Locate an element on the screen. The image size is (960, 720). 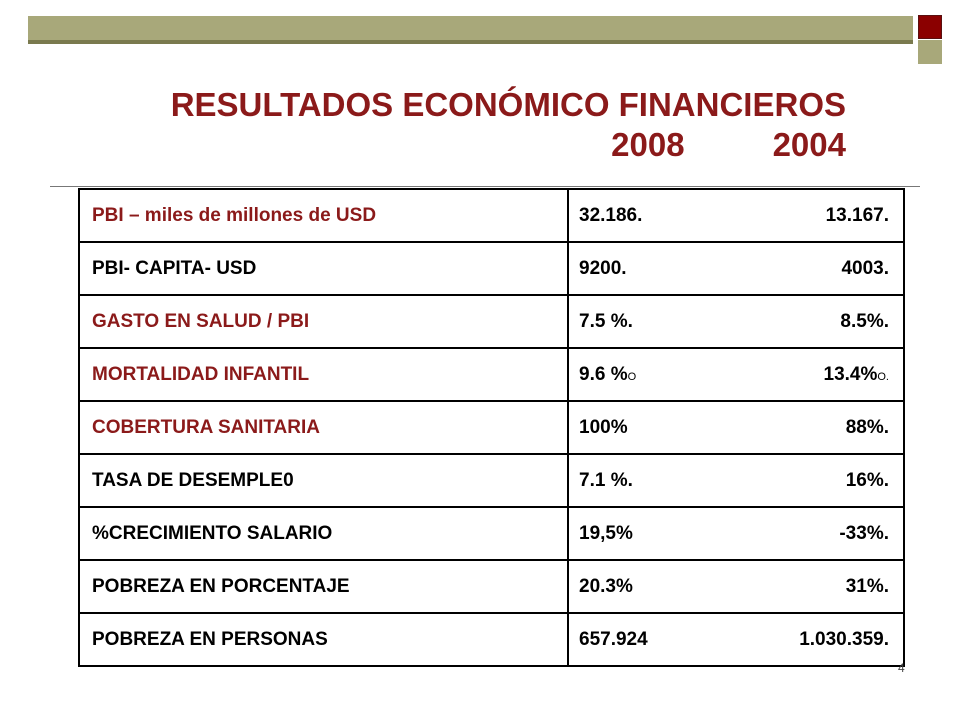
value-2008-text: 19,5% is located at coordinates (606, 533).